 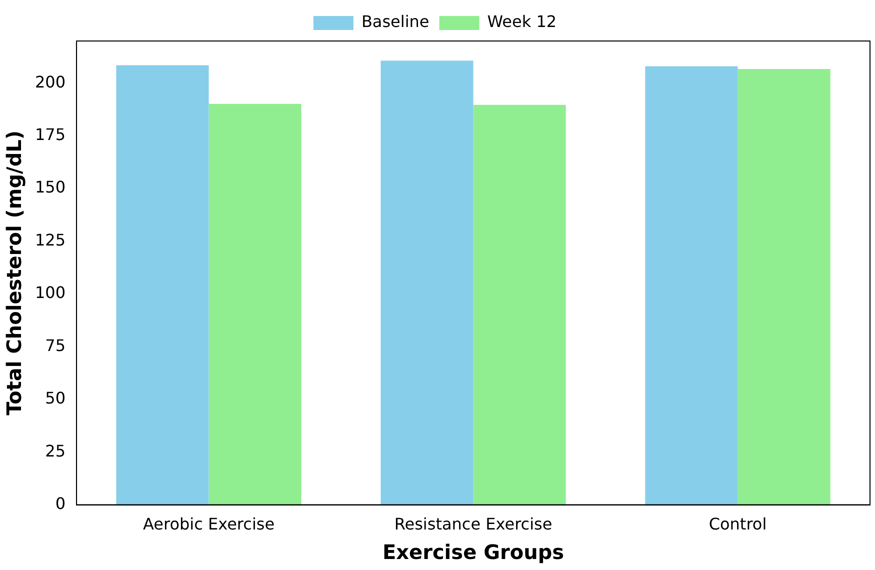 What do you see at coordinates (55, 345) in the screenshot?
I see `y-tick-label: 75` at bounding box center [55, 345].